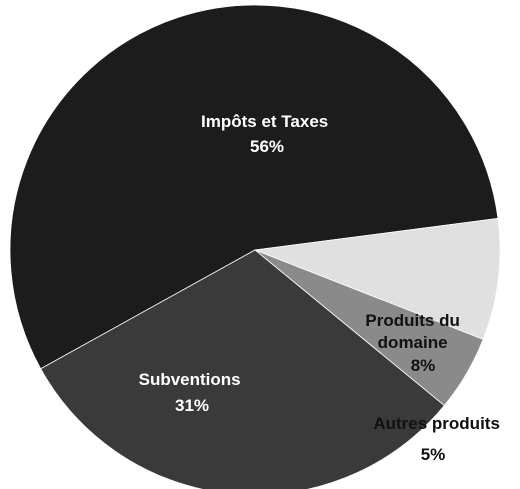 The height and width of the screenshot is (489, 520). I want to click on label-produits-du-domaine-name-2: domaine, so click(413, 342).